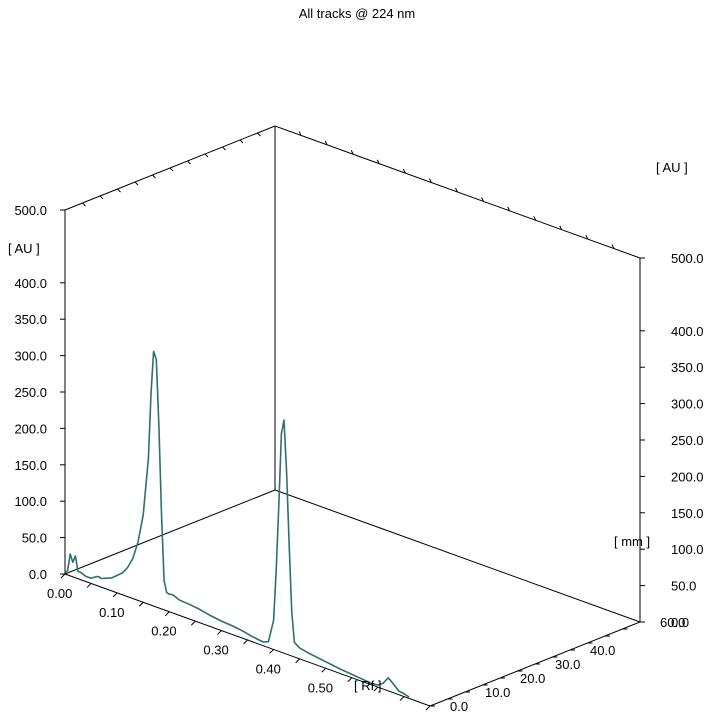  What do you see at coordinates (30, 356) in the screenshot?
I see `y-tick-label: 300.0` at bounding box center [30, 356].